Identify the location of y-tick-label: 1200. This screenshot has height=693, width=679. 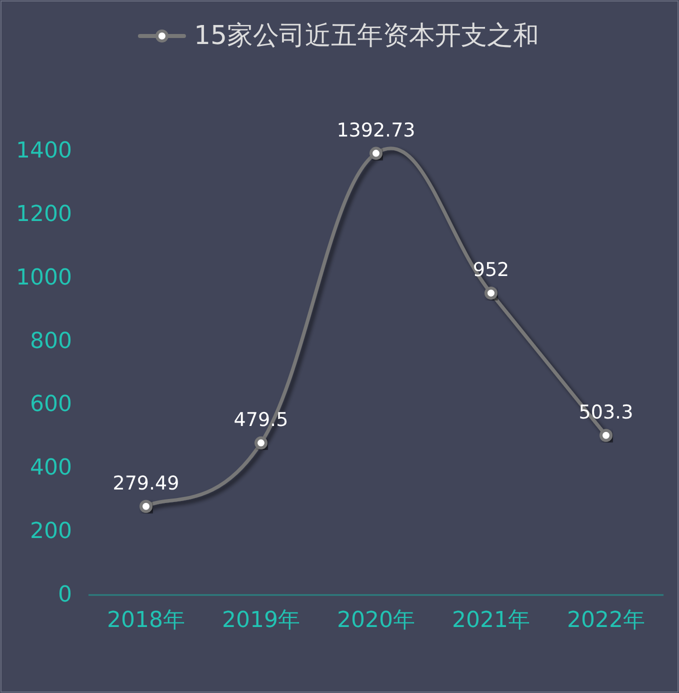
(44, 214).